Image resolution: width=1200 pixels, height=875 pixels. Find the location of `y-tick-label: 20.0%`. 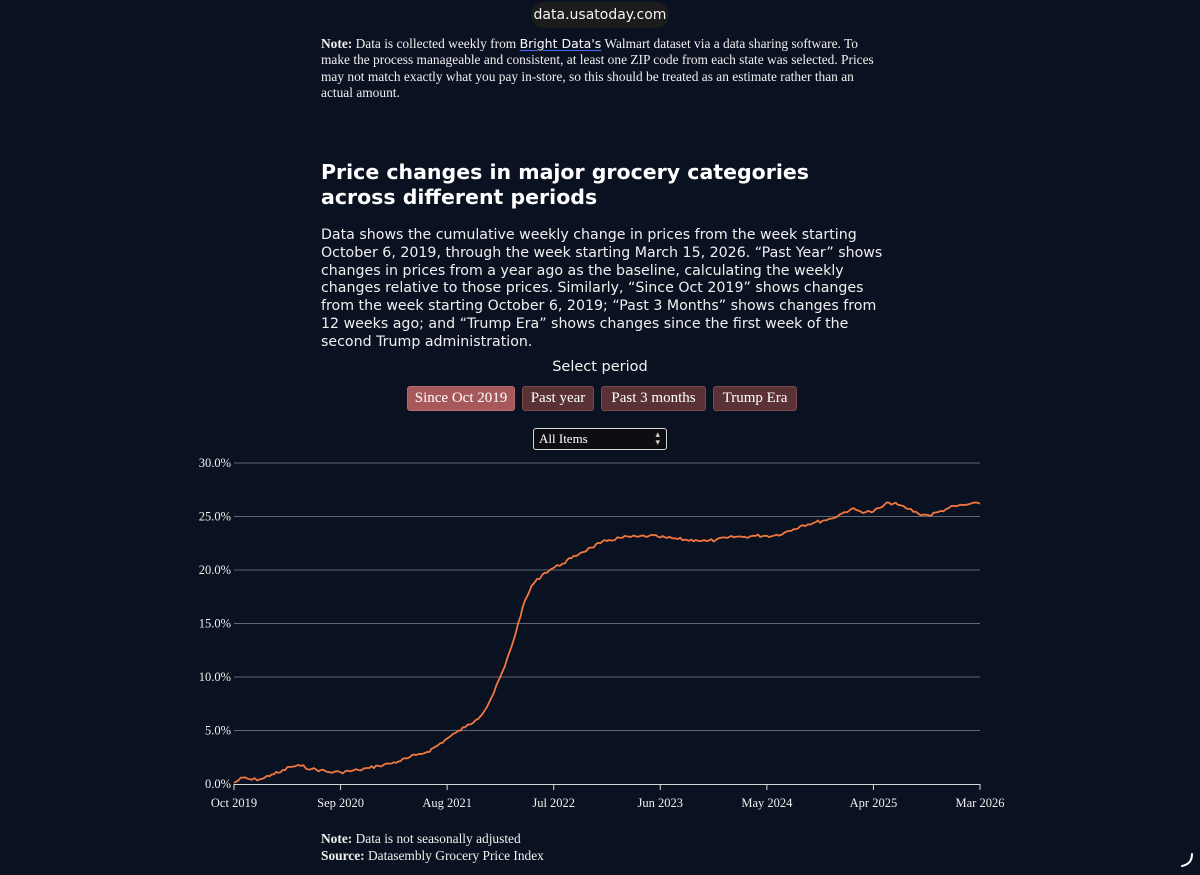

y-tick-label: 20.0% is located at coordinates (215, 570).